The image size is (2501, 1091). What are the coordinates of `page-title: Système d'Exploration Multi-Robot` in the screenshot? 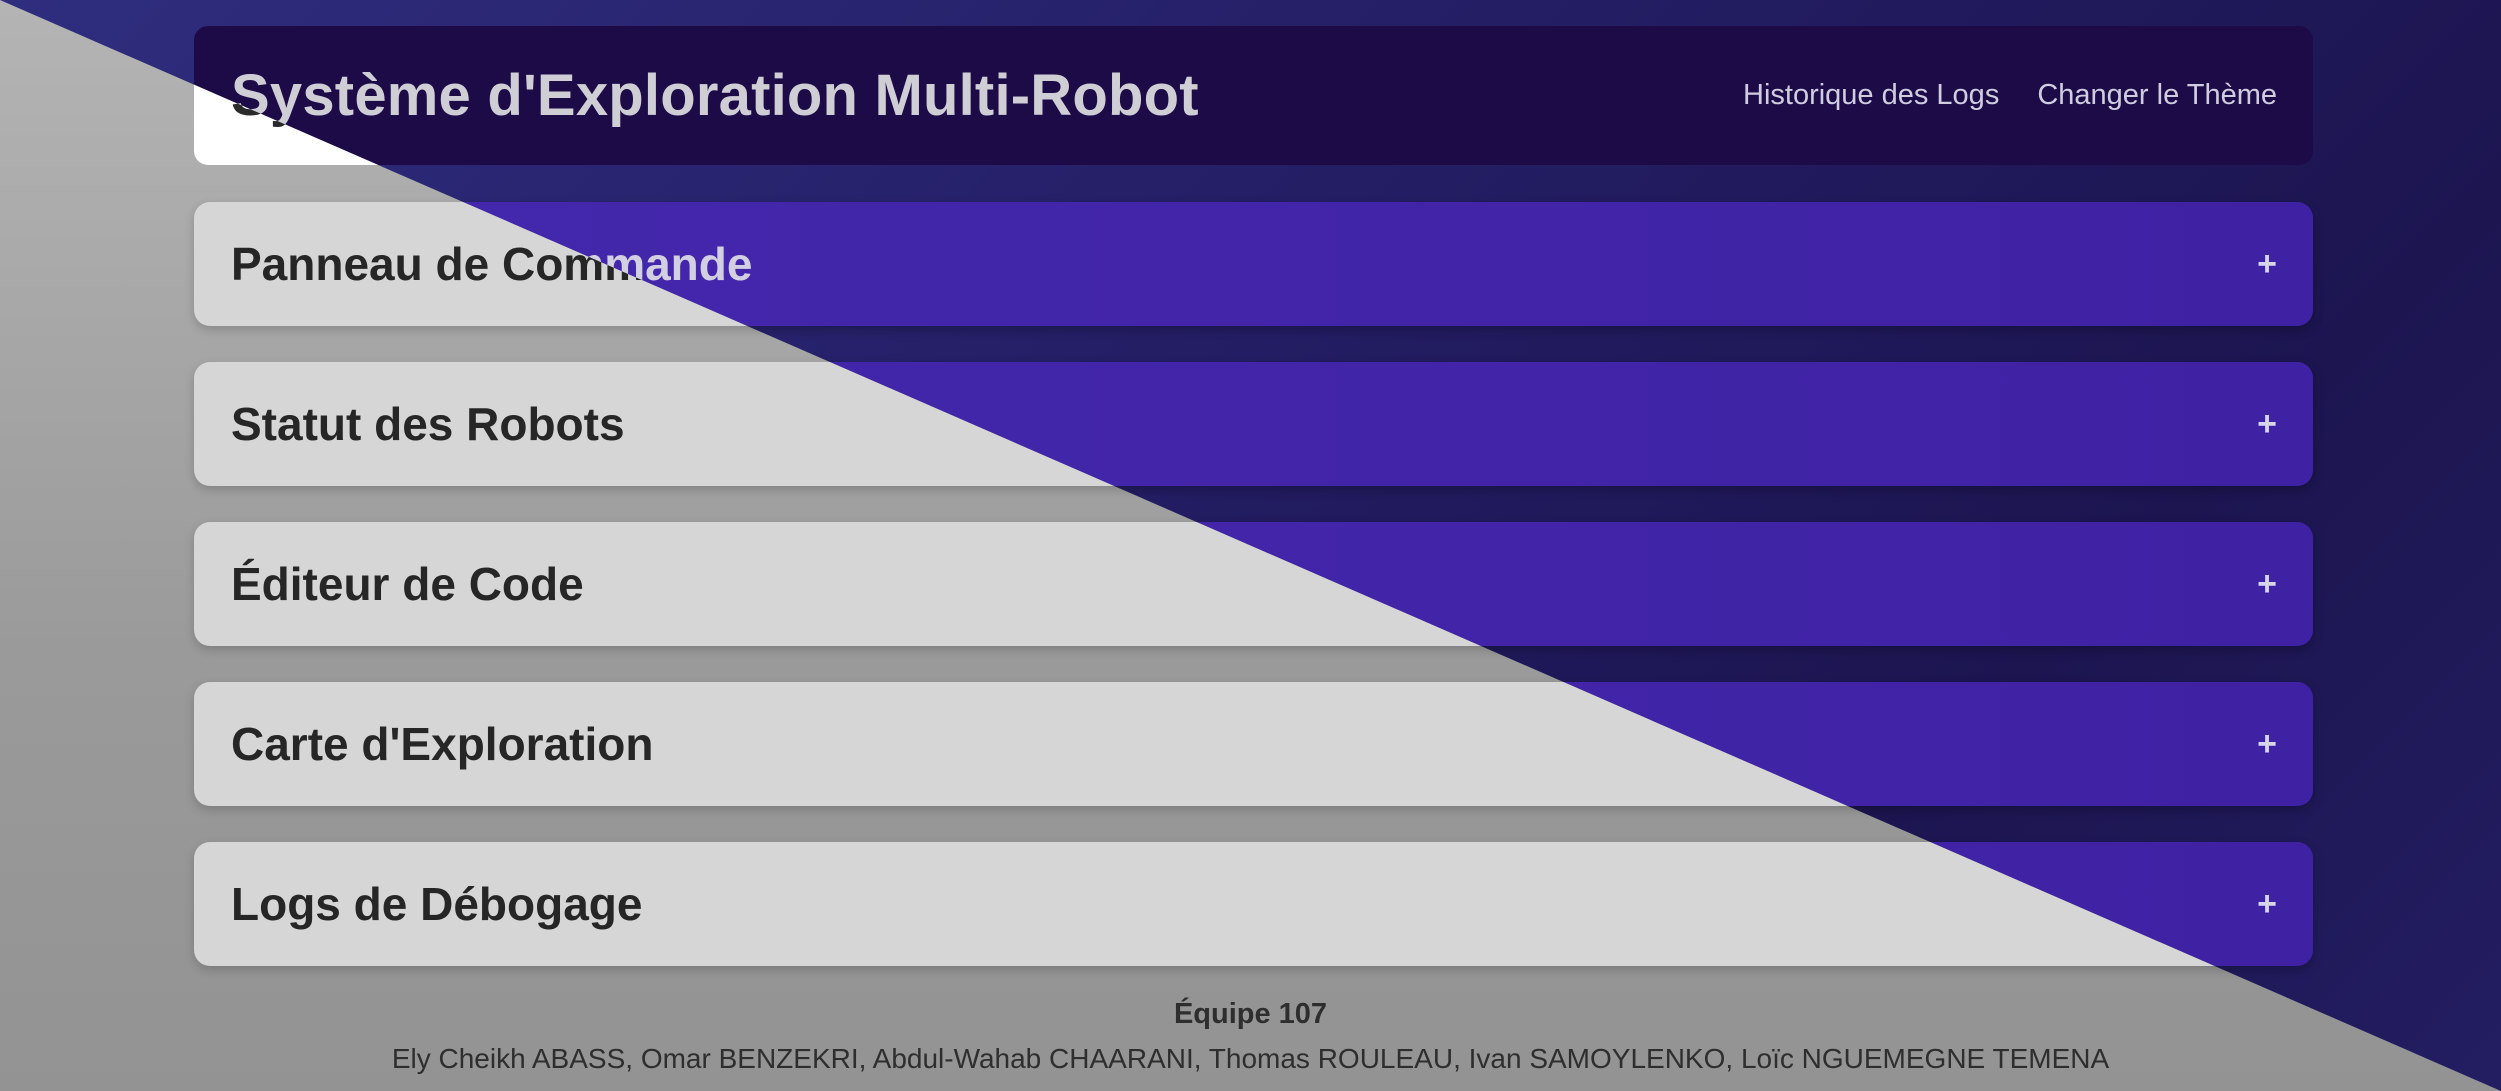 It's located at (715, 95).